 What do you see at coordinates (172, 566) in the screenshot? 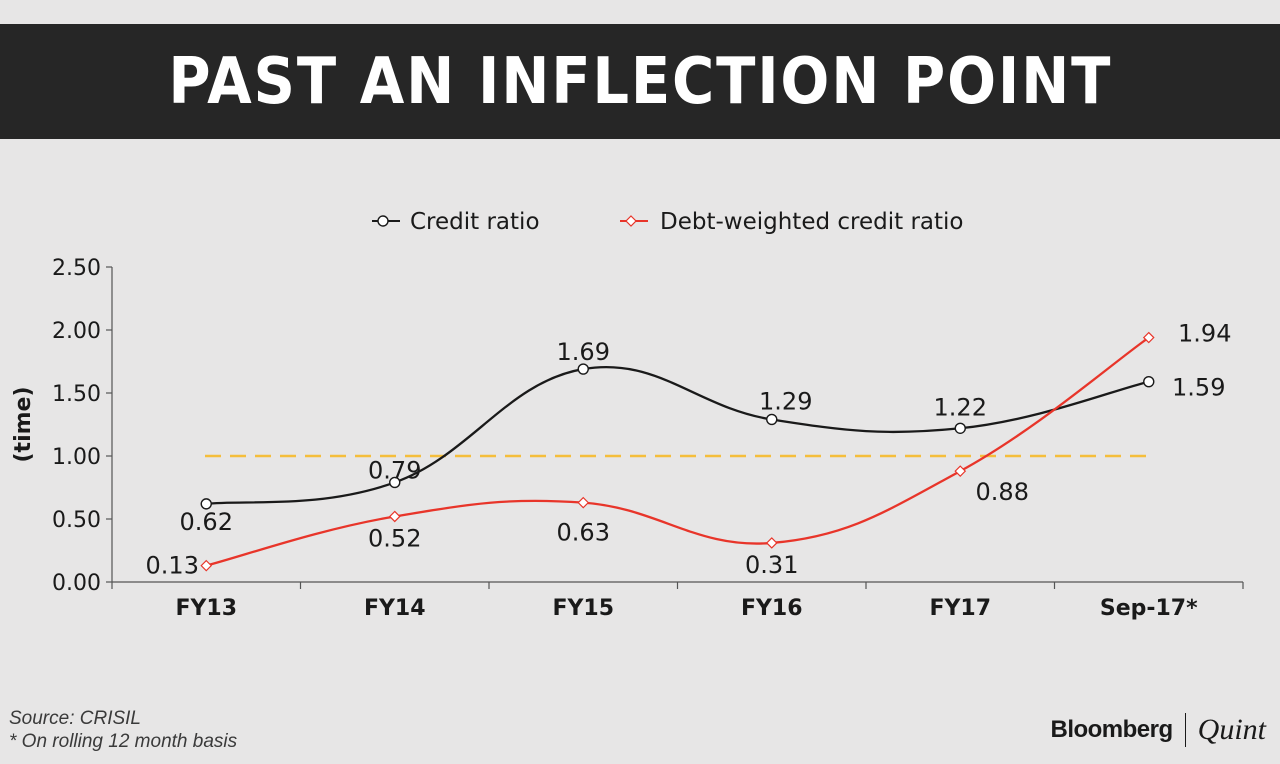
I see `data-label: 0.13` at bounding box center [172, 566].